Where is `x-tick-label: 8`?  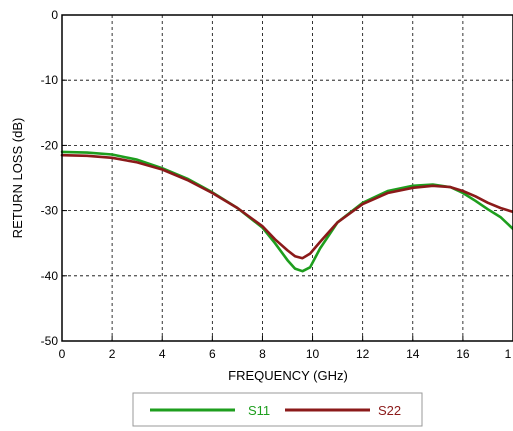
x-tick-label: 8 is located at coordinates (262, 354).